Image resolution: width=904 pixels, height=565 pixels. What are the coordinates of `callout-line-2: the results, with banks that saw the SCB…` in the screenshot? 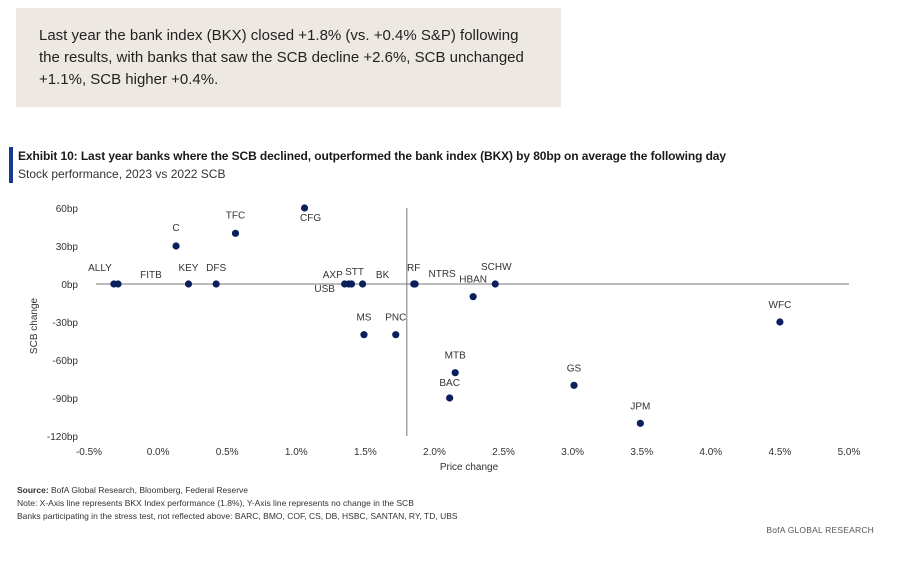 It's located at (281, 57).